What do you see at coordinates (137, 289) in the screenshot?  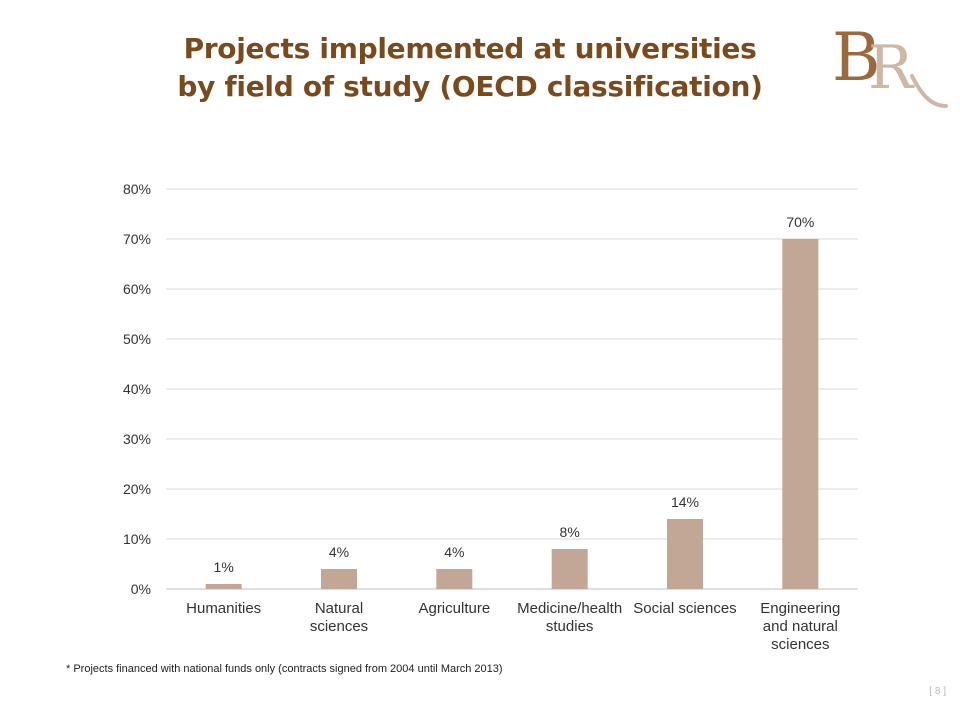 I see `y-tick-label: 60%` at bounding box center [137, 289].